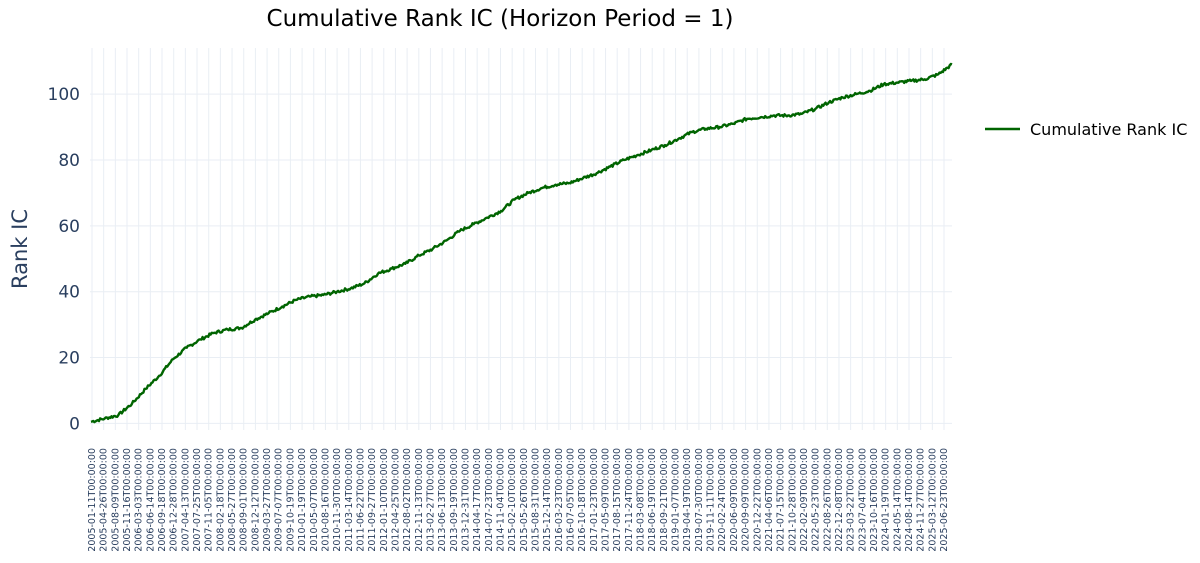  I want to click on y-tick-label: 60, so click(69, 227).